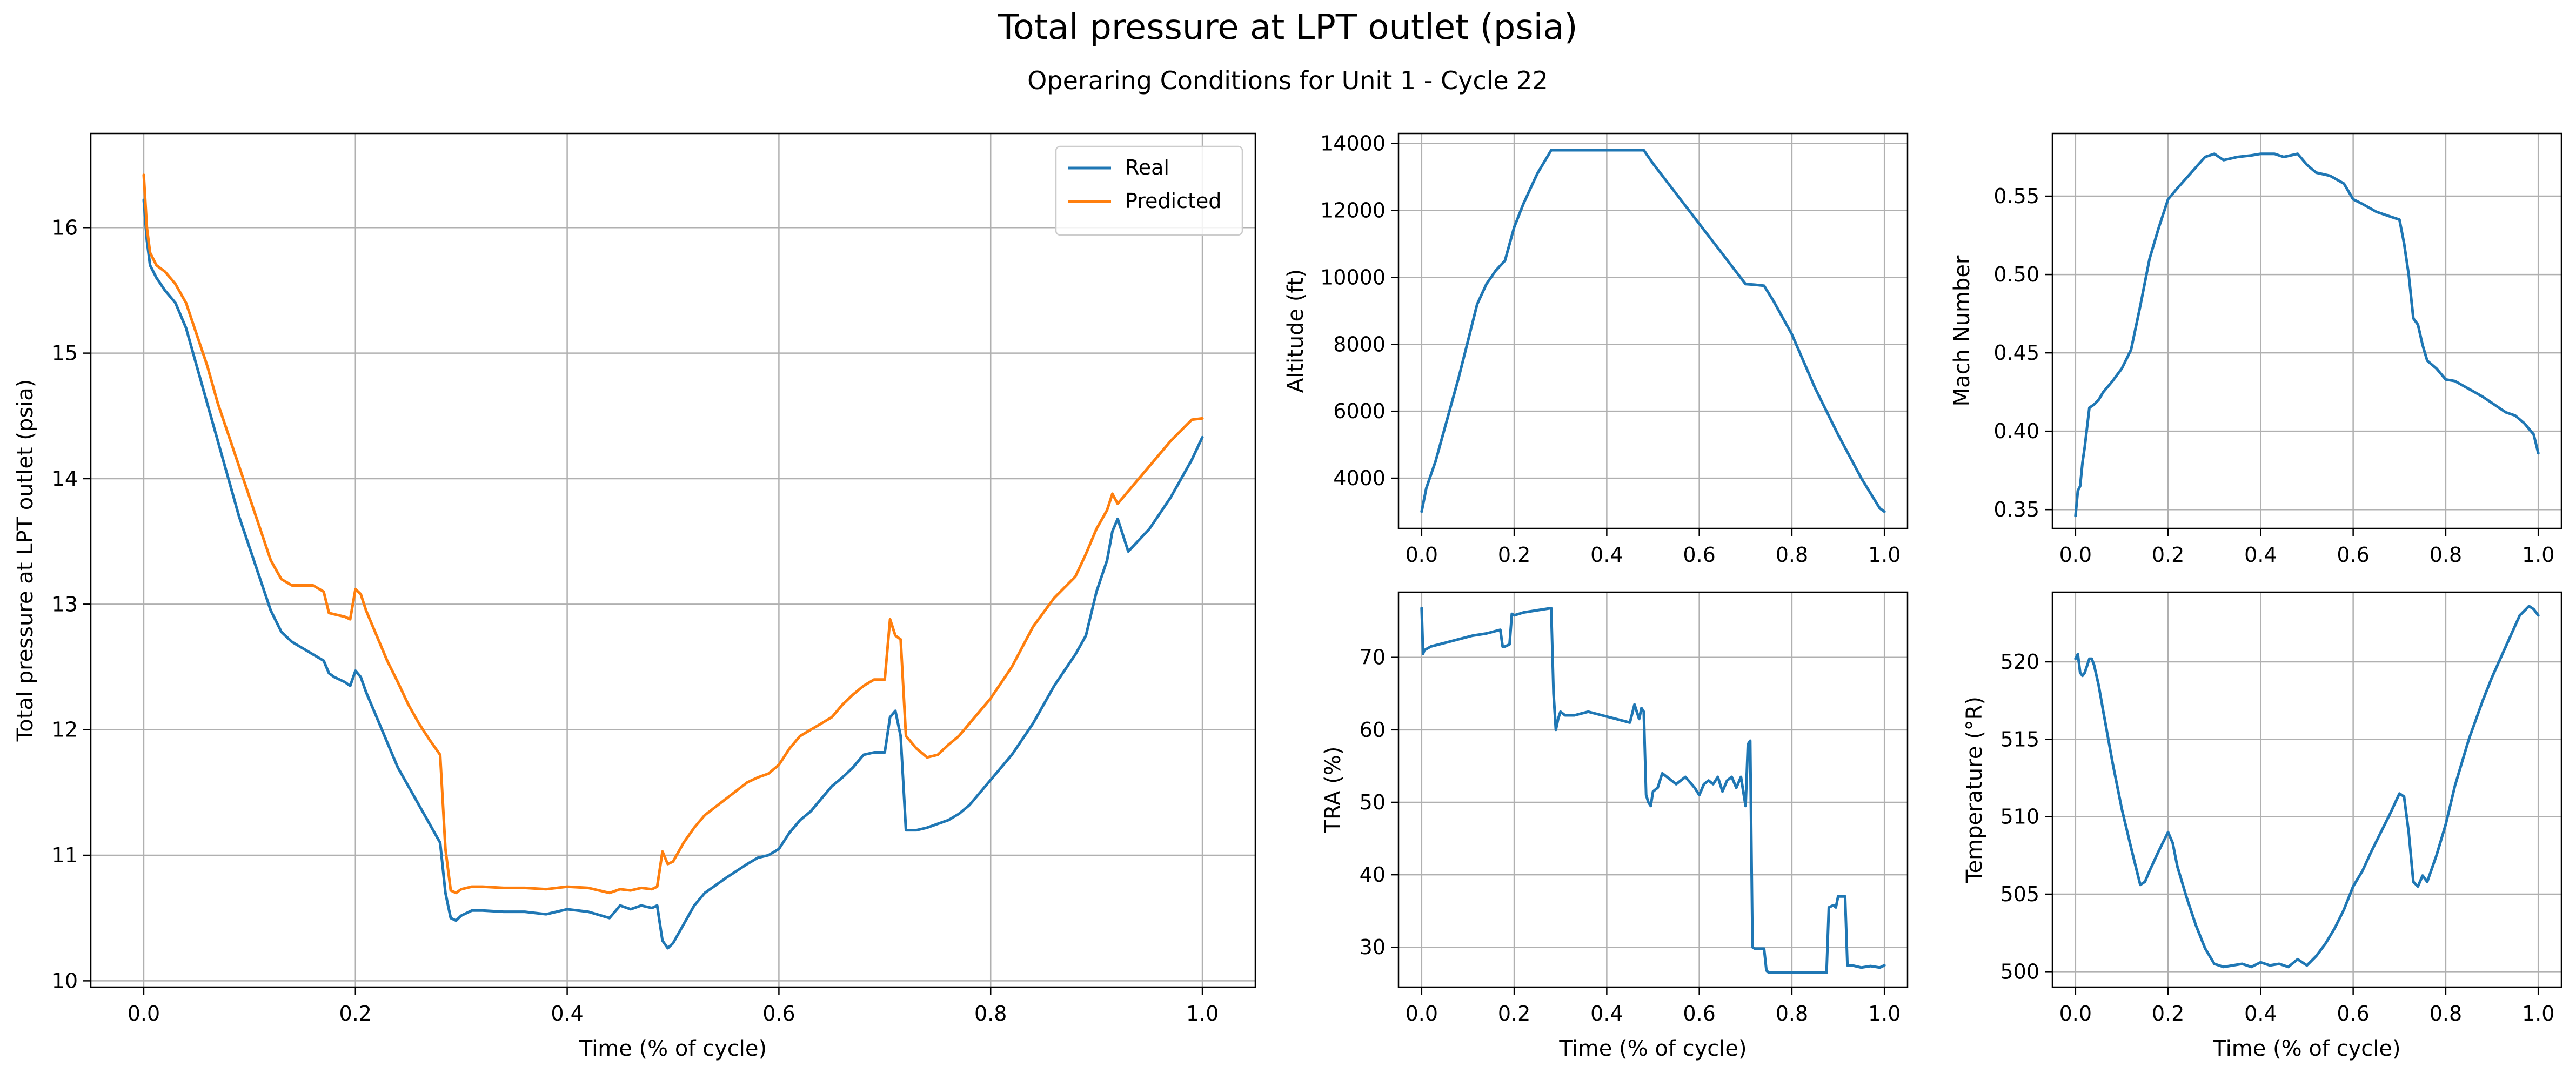 The image size is (2576, 1073). I want to click on legend-label-predicted: Predicted, so click(1173, 201).